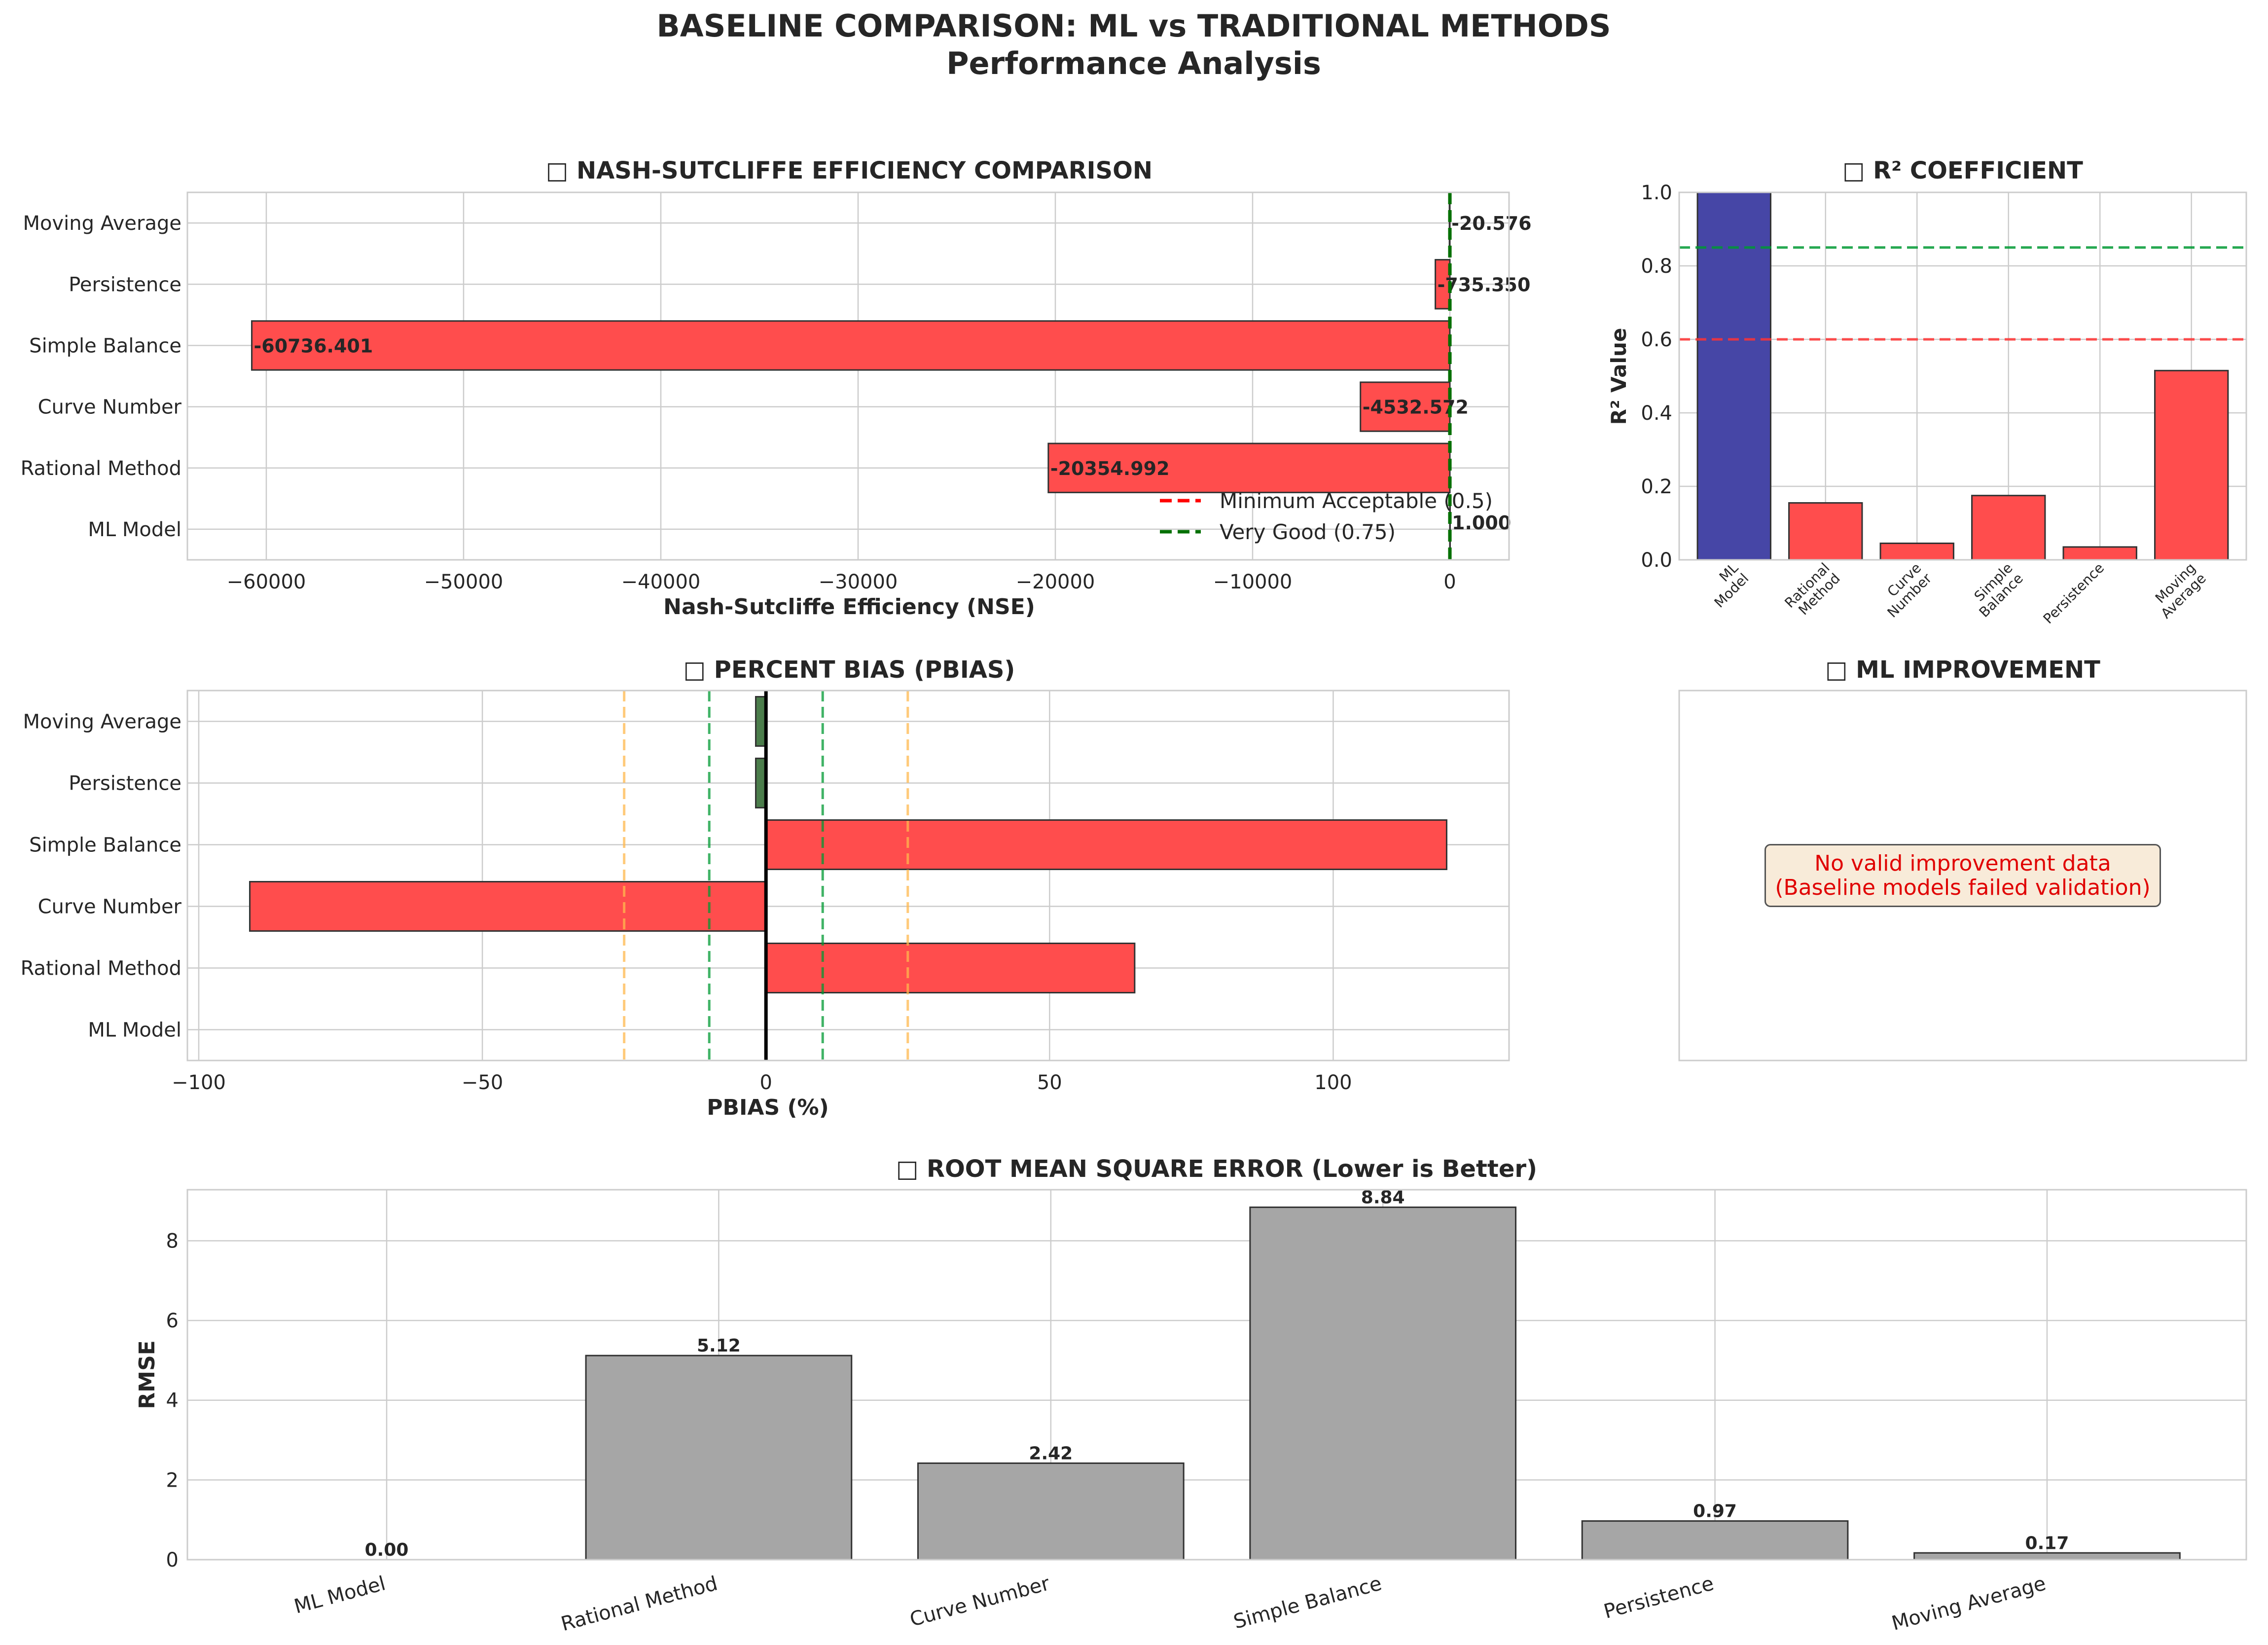 The width and height of the screenshot is (2268, 1645). I want to click on nse-xtick-label: −50000, so click(464, 582).